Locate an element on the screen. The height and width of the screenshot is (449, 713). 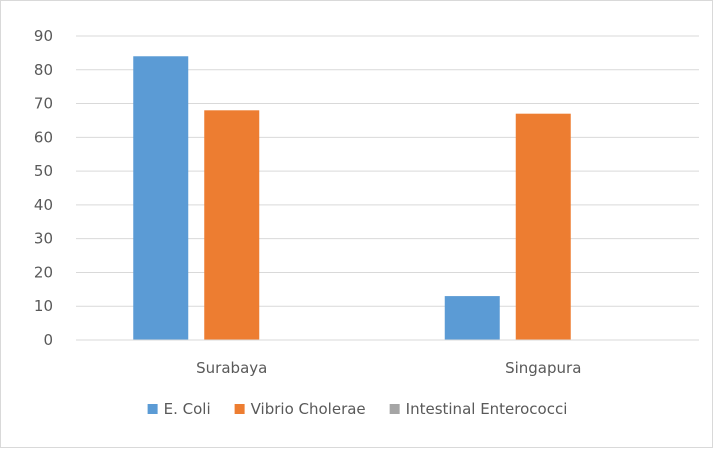
x-category-label: Singapura is located at coordinates (543, 368).